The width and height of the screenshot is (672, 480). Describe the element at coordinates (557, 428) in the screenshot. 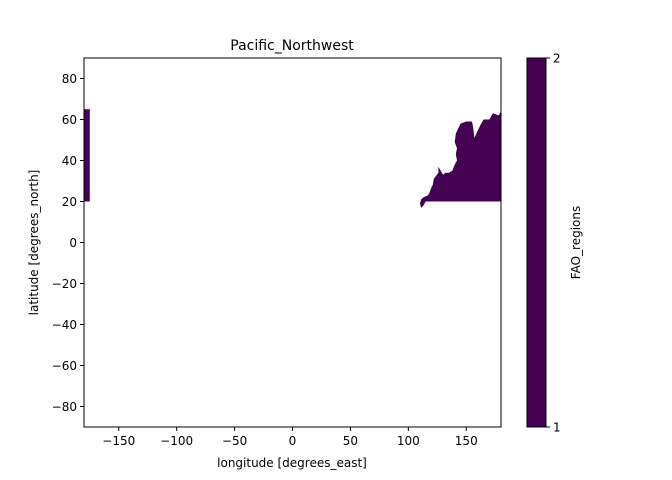

I see `colorbar-tick-label: 1` at that location.